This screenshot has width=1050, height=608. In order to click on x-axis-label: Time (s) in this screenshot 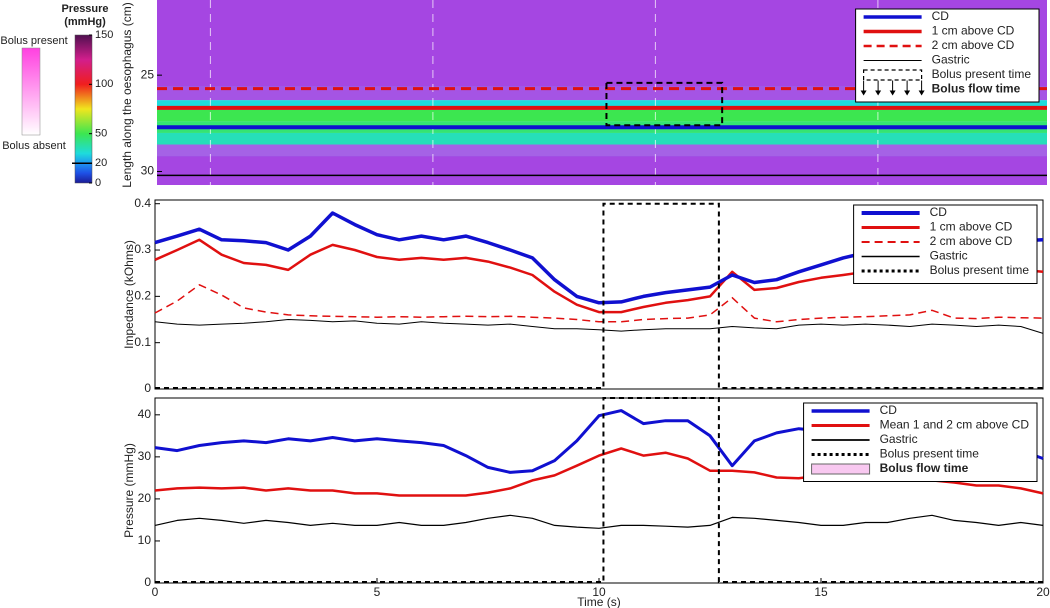, I will do `click(599, 601)`.